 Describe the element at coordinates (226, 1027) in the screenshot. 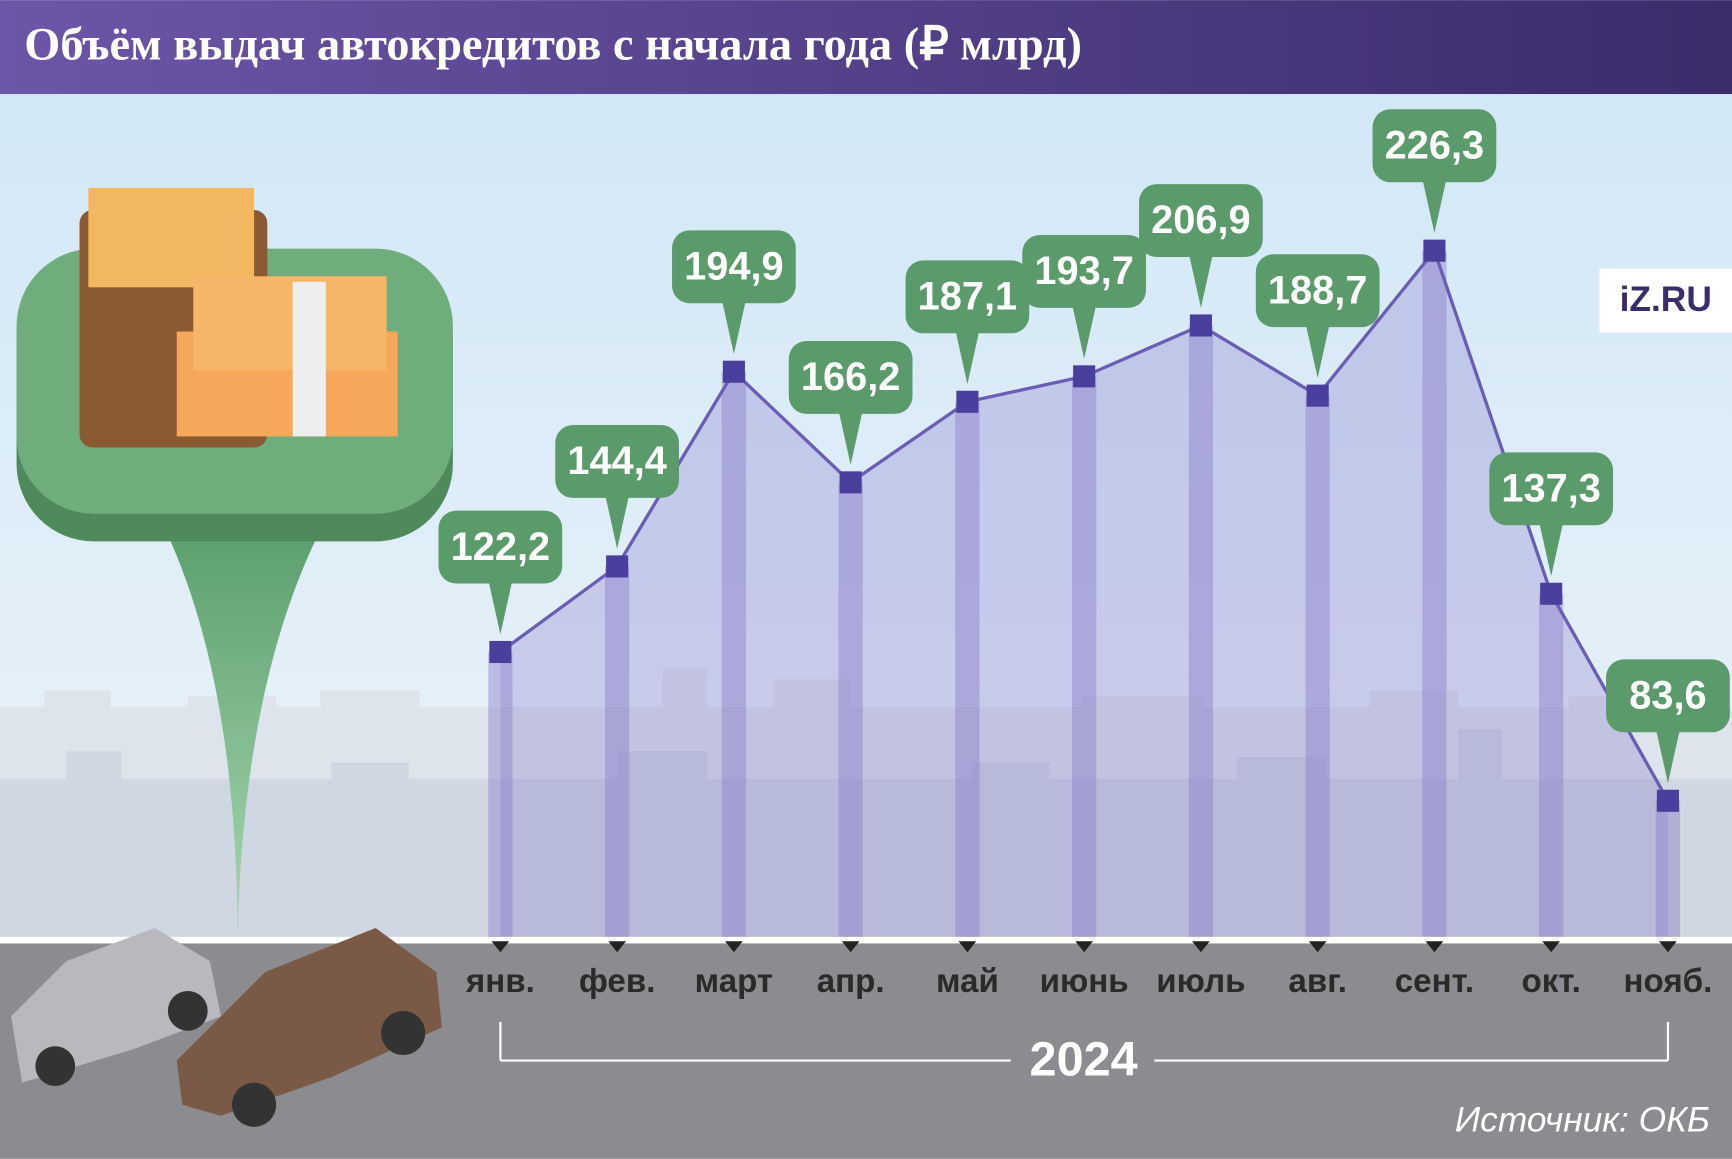

I see `cars` at that location.